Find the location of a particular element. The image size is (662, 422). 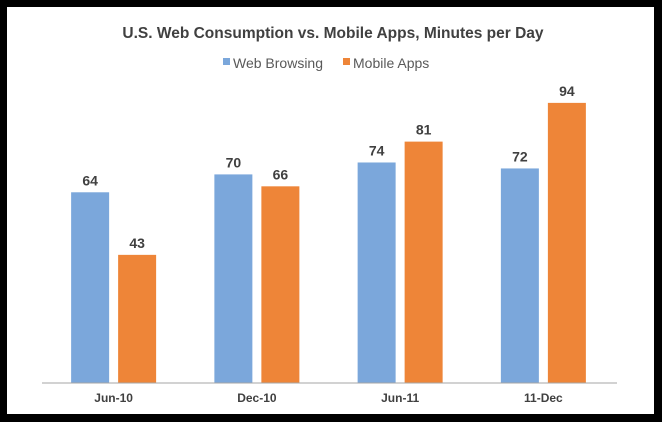

bar-mobile-apps-11-dec is located at coordinates (566, 242).